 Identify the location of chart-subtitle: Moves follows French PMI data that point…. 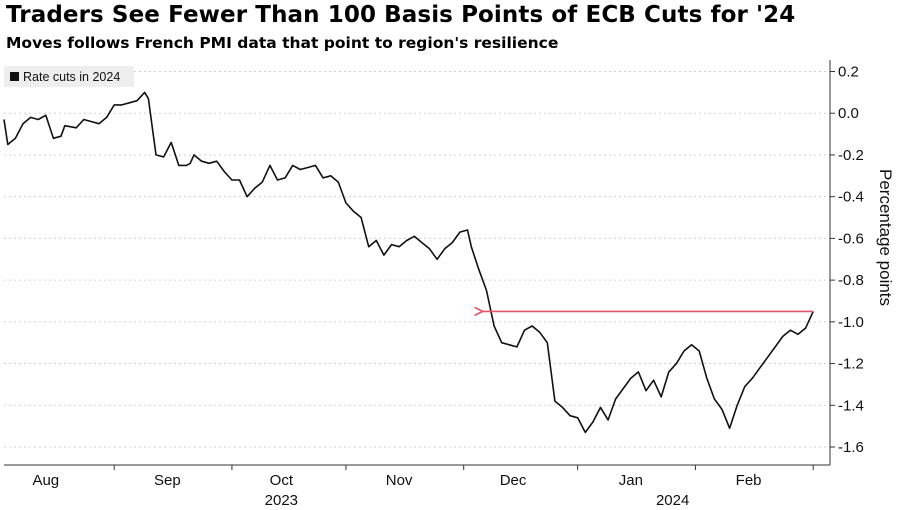
(282, 43).